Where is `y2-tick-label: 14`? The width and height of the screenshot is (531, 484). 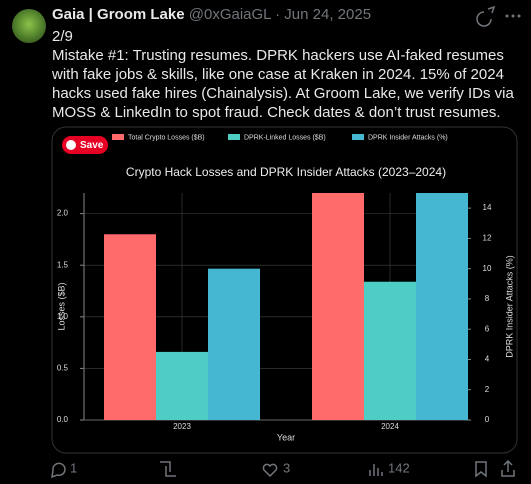
y2-tick-label: 14 is located at coordinates (487, 207).